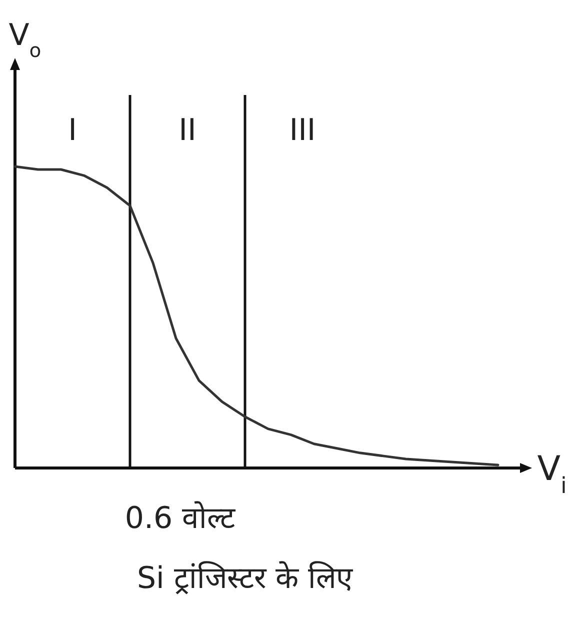 The height and width of the screenshot is (619, 579). What do you see at coordinates (245, 578) in the screenshot?
I see `annotation: Si ट्रांजिस्टर के लिए` at bounding box center [245, 578].